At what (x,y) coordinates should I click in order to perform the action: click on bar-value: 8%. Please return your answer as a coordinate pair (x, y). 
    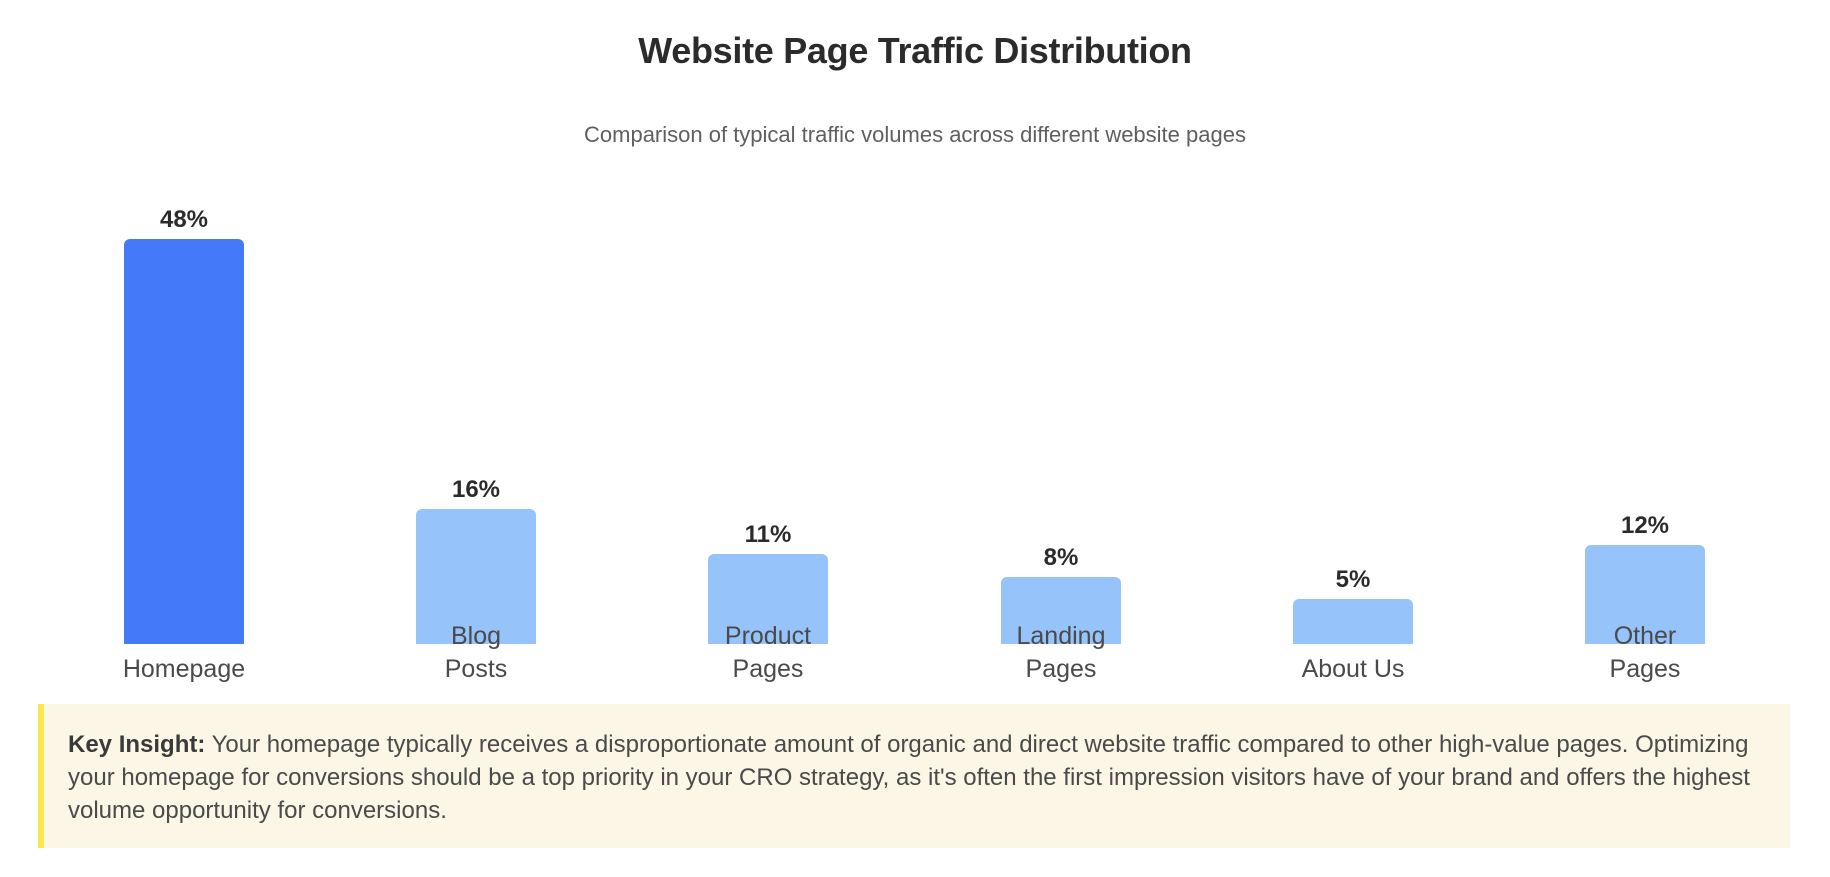
    Looking at the image, I should click on (1061, 557).